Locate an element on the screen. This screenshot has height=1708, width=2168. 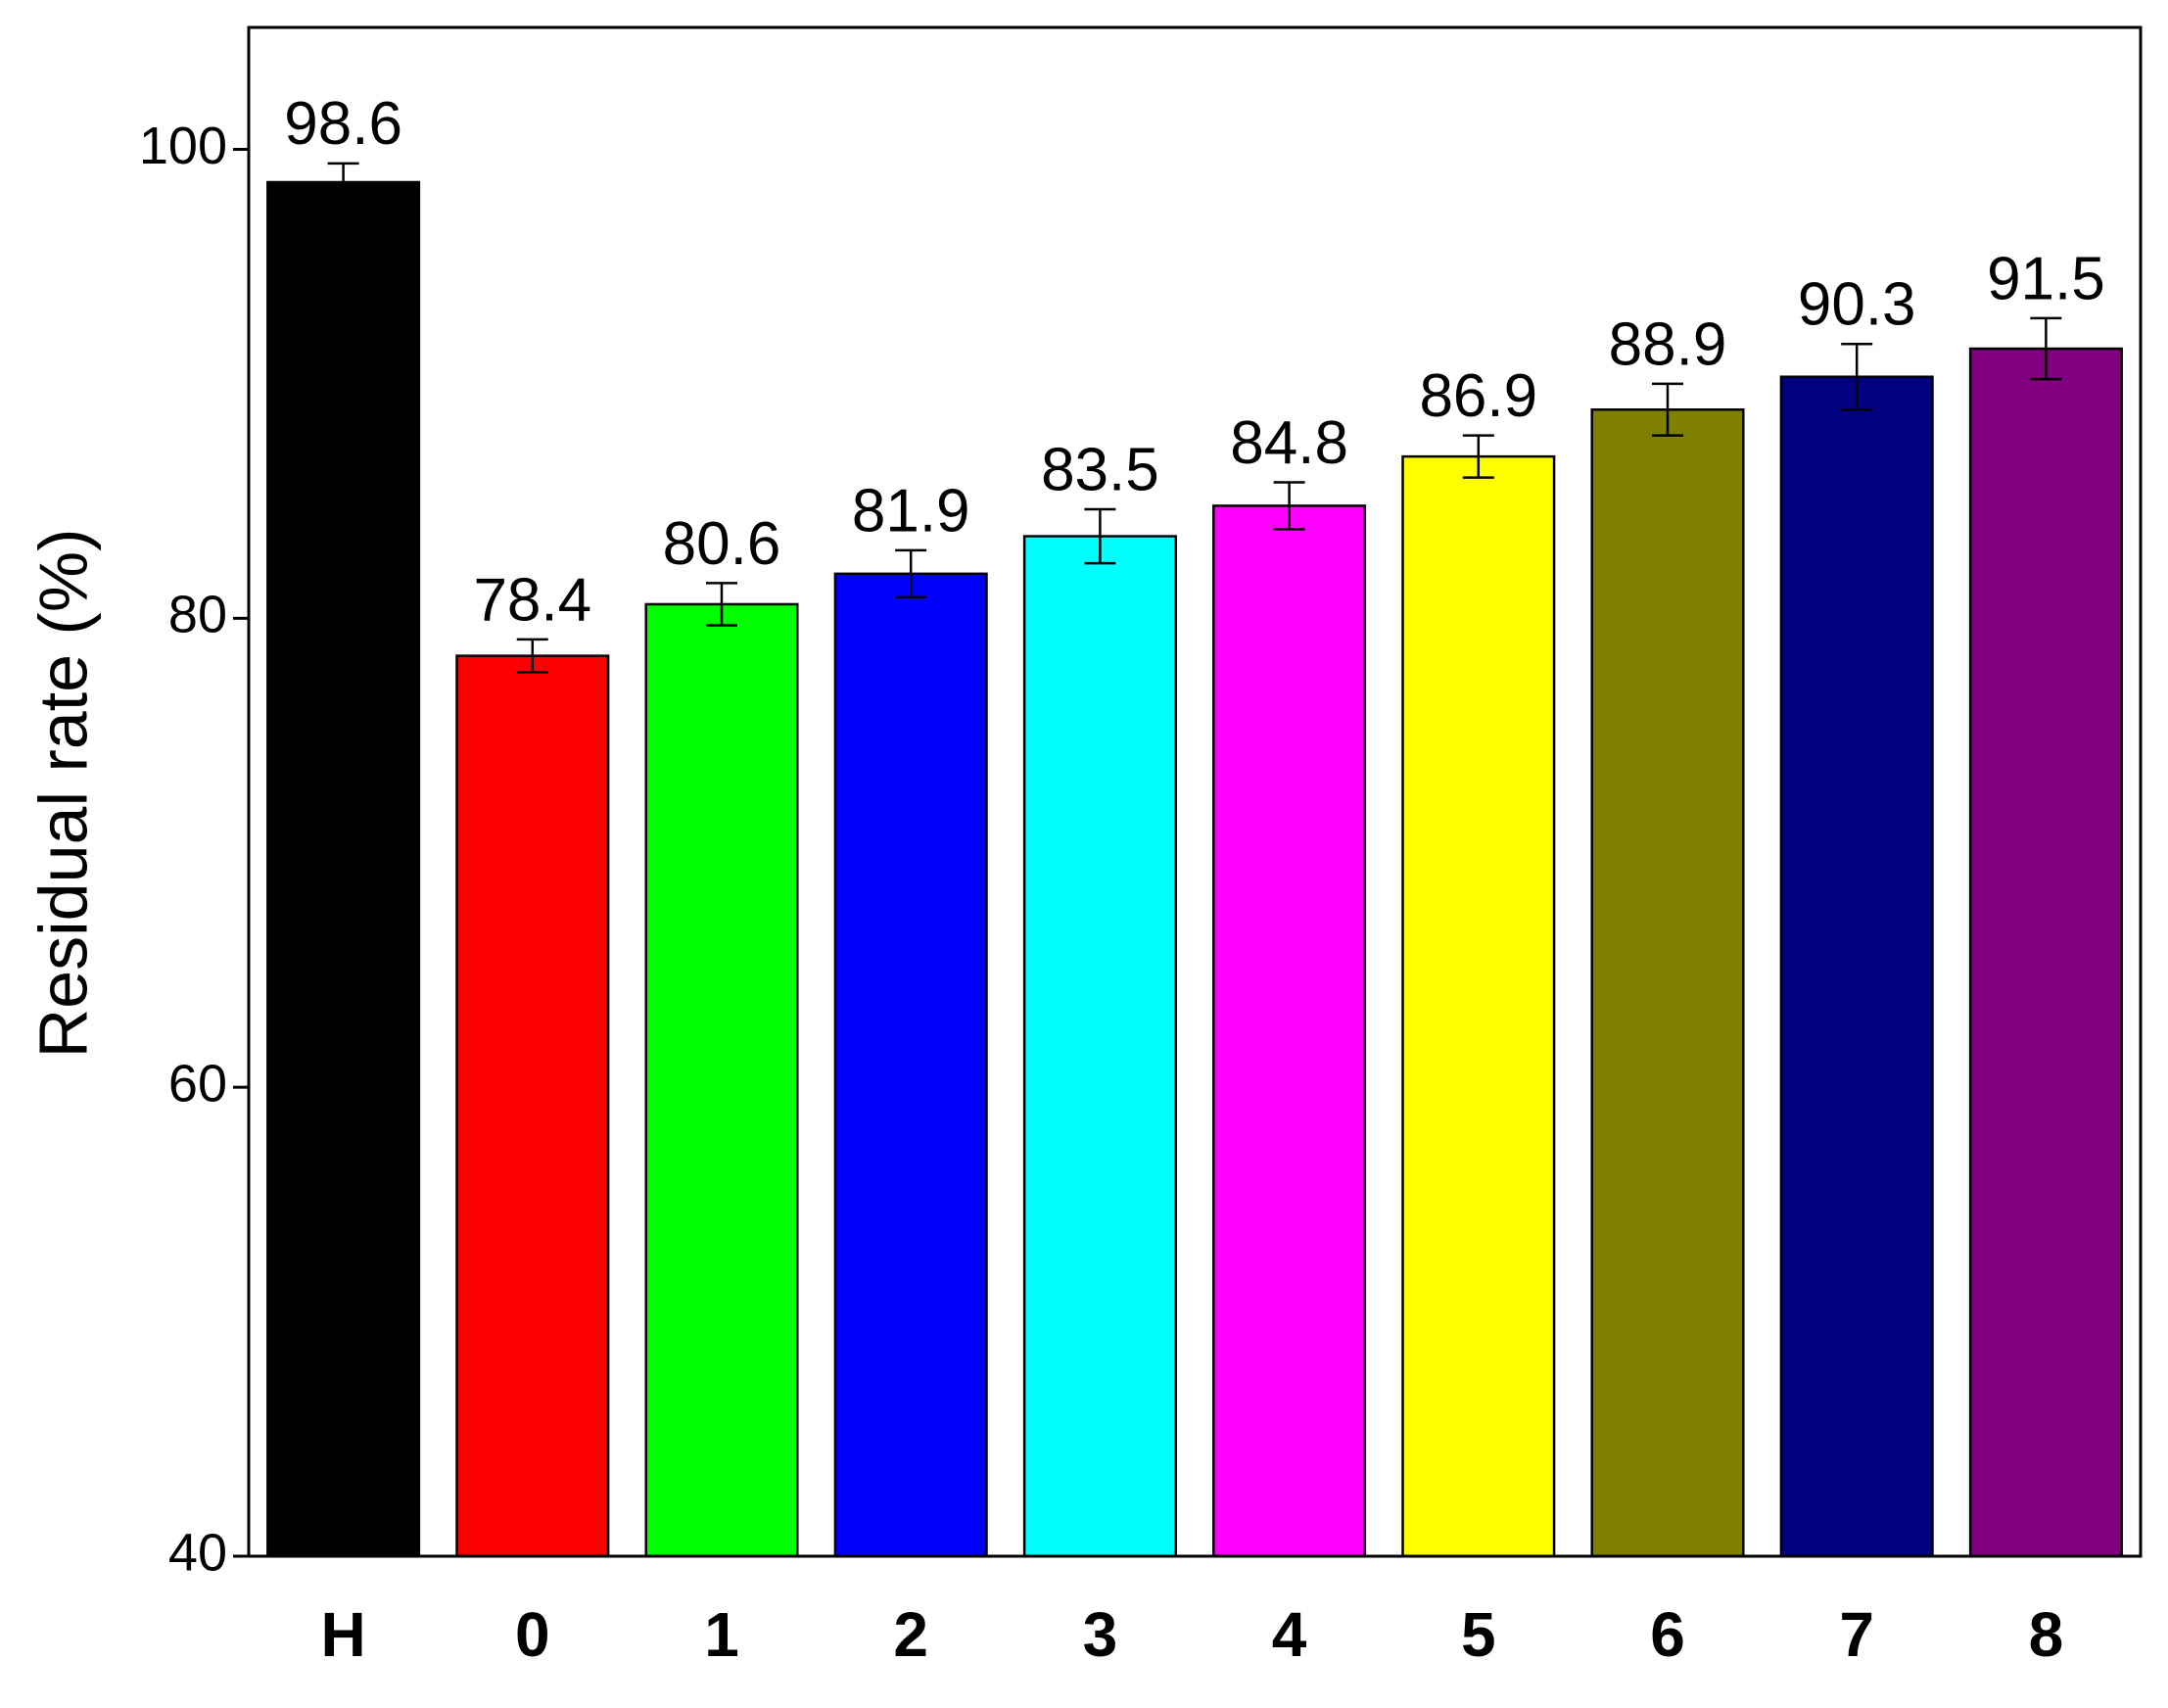
x-tick-label: 7 is located at coordinates (1856, 1634).